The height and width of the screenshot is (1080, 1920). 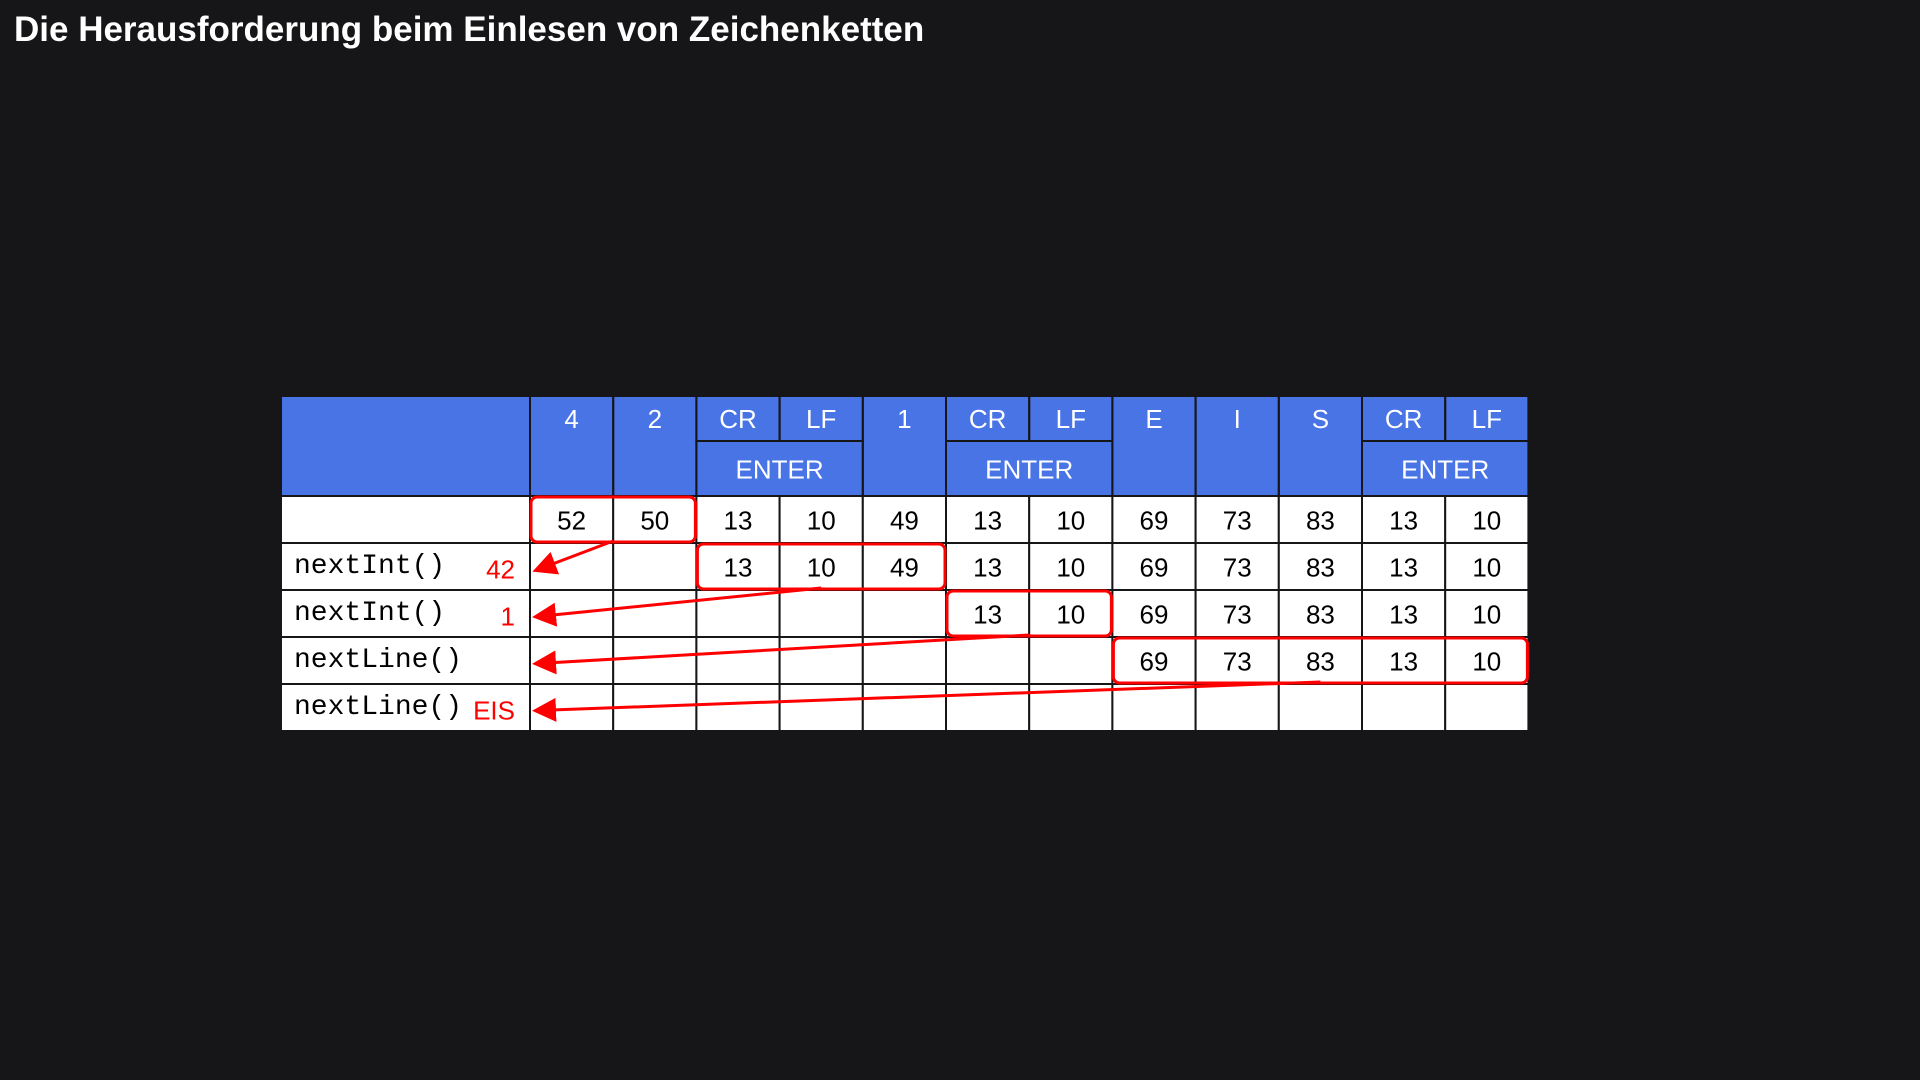 What do you see at coordinates (508, 617) in the screenshot?
I see `method-result: 1` at bounding box center [508, 617].